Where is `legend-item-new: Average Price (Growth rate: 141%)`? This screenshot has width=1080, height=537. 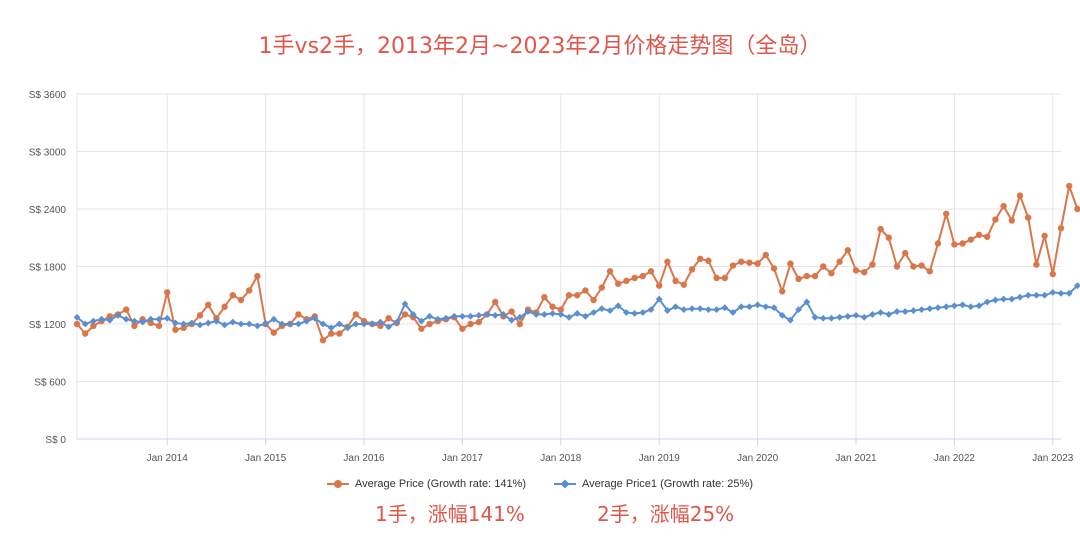 legend-item-new: Average Price (Growth rate: 141%) is located at coordinates (426, 484).